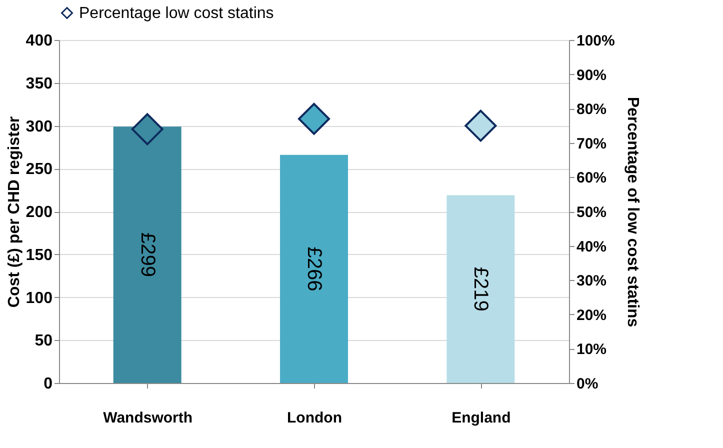 The width and height of the screenshot is (723, 448). I want to click on y-tick-label: 250, so click(39, 169).